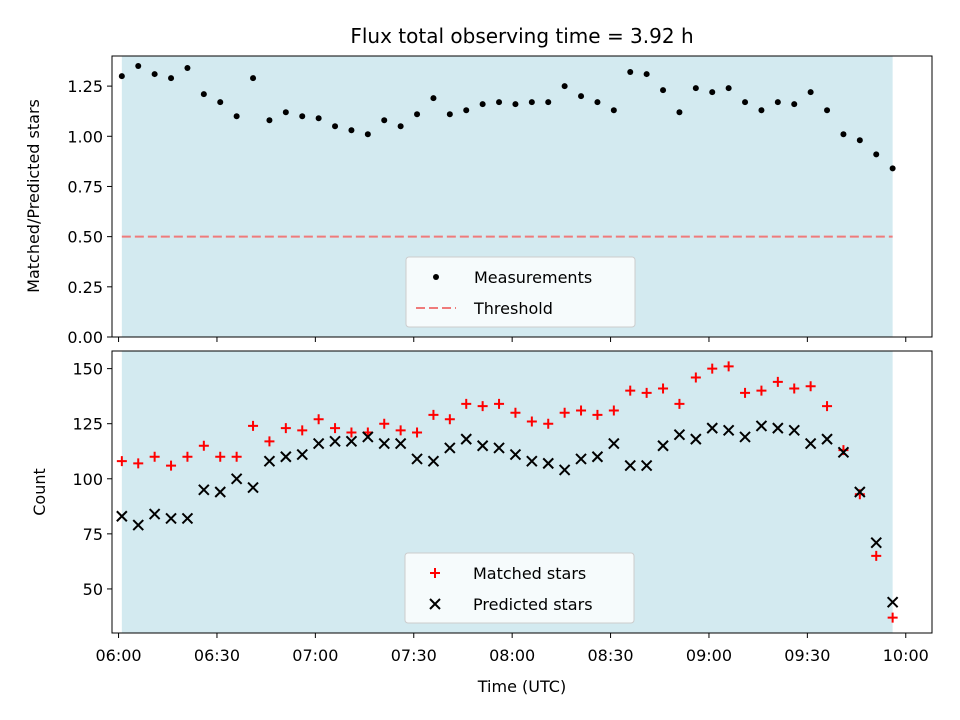 This screenshot has width=960, height=720. I want to click on y-axis-label-bottom: Count, so click(39, 492).